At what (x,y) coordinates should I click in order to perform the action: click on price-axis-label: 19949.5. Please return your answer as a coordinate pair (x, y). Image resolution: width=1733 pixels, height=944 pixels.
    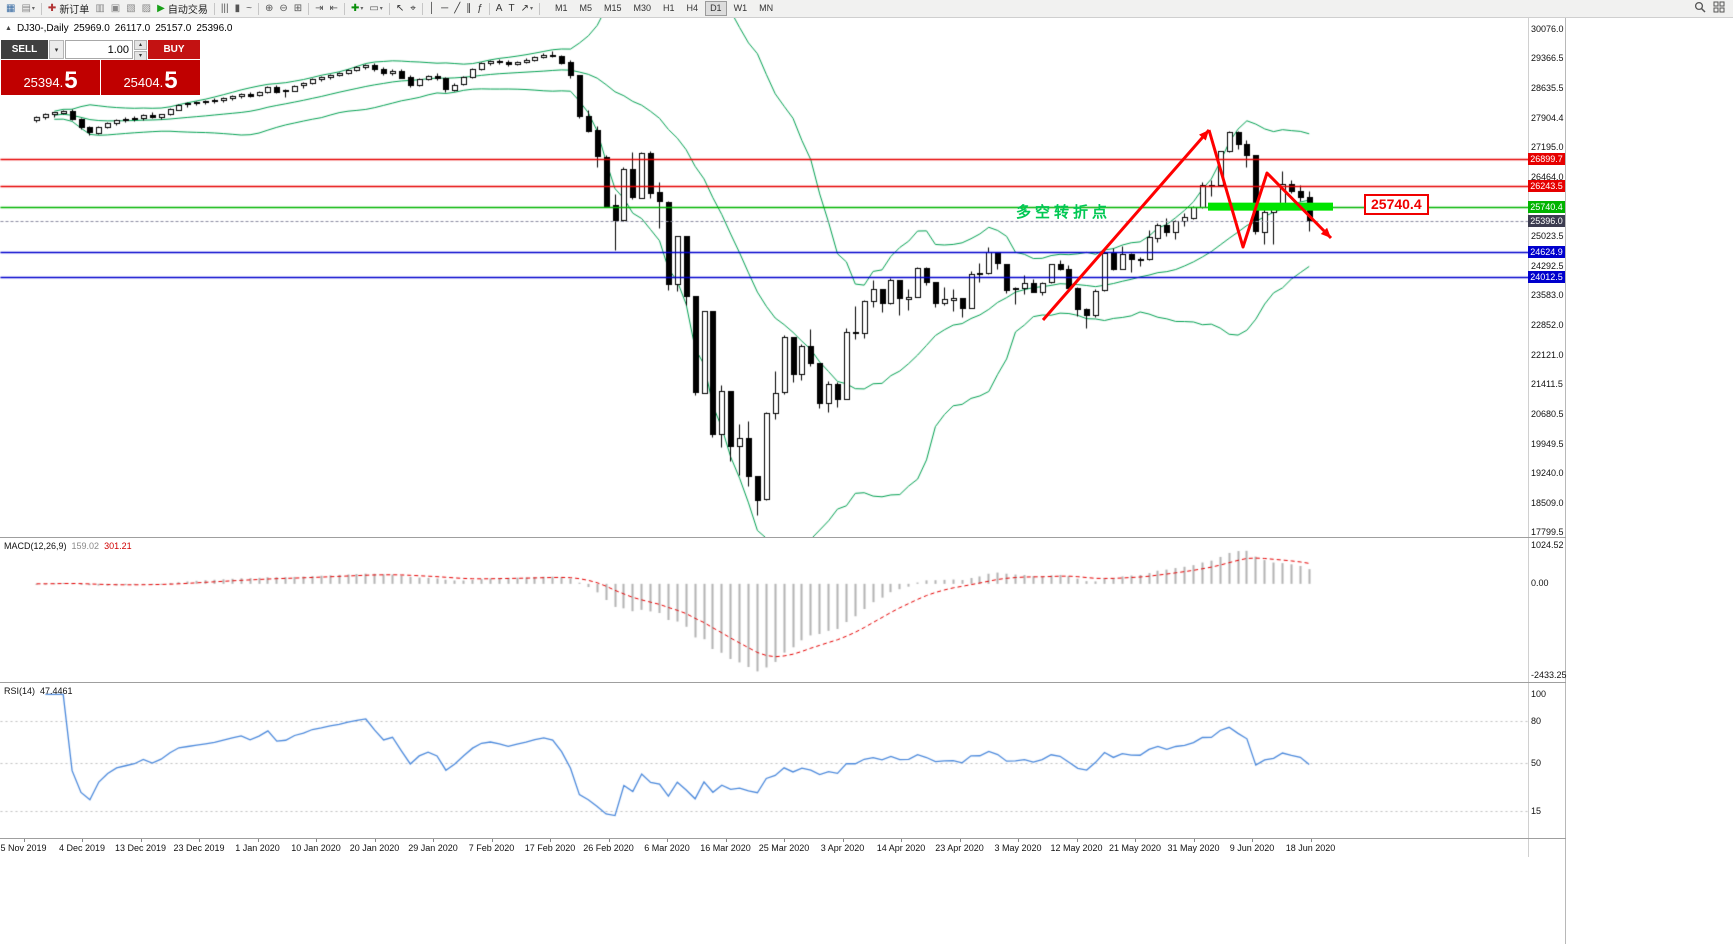
    Looking at the image, I should click on (1547, 444).